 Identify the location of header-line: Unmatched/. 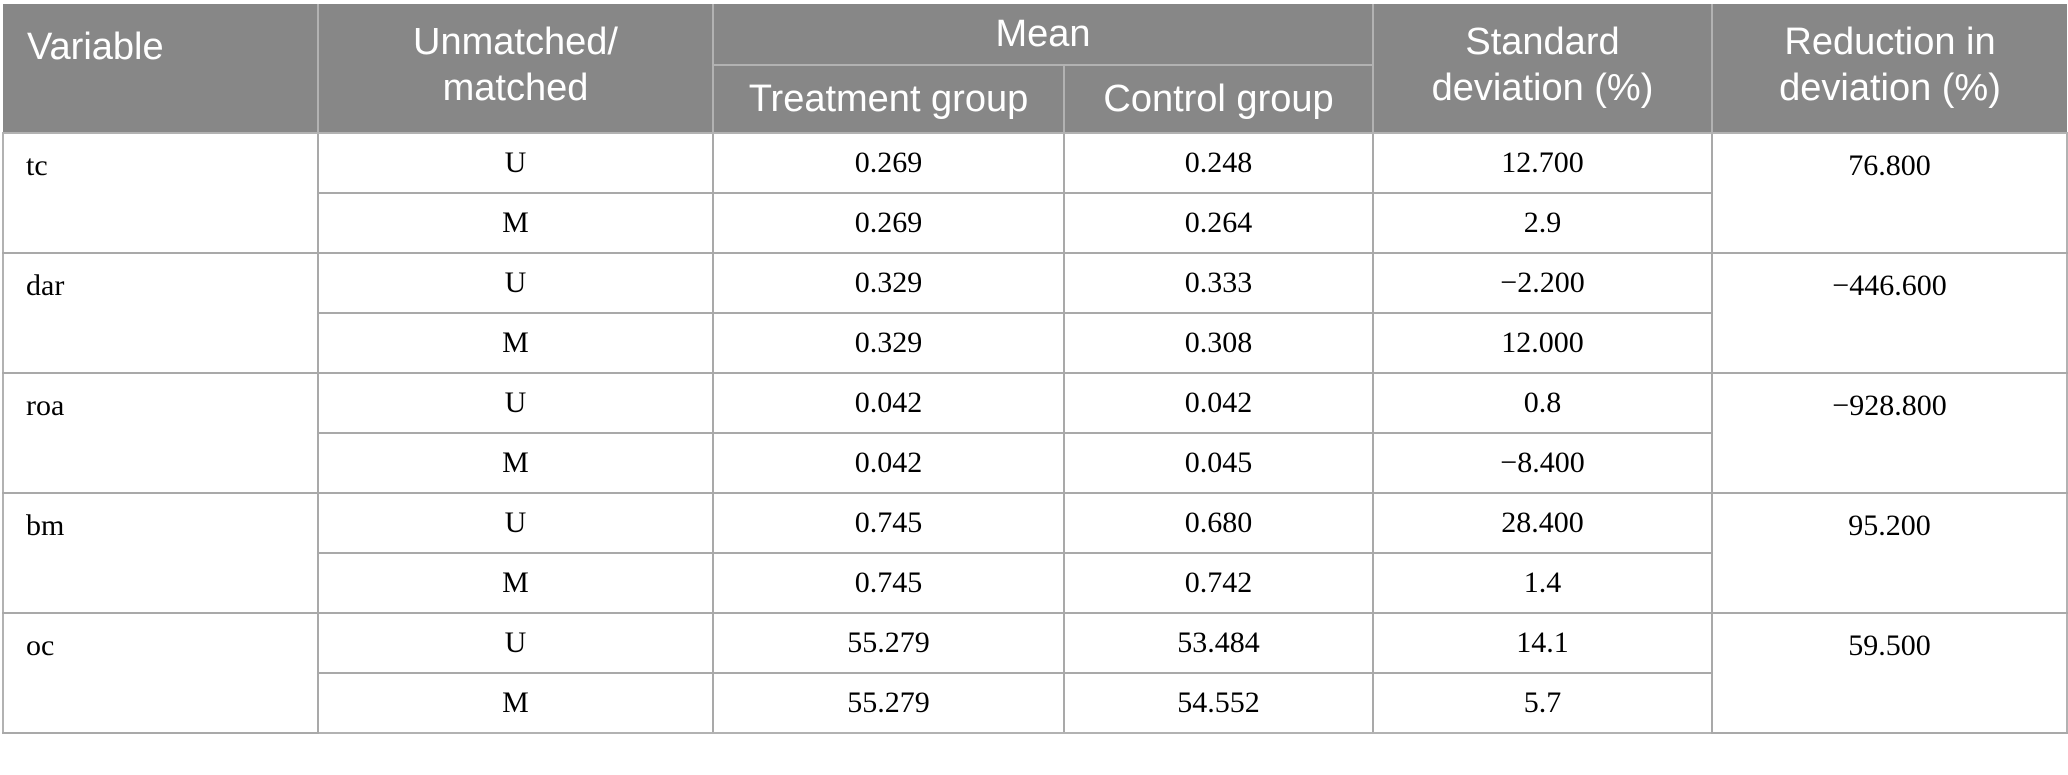
(515, 42).